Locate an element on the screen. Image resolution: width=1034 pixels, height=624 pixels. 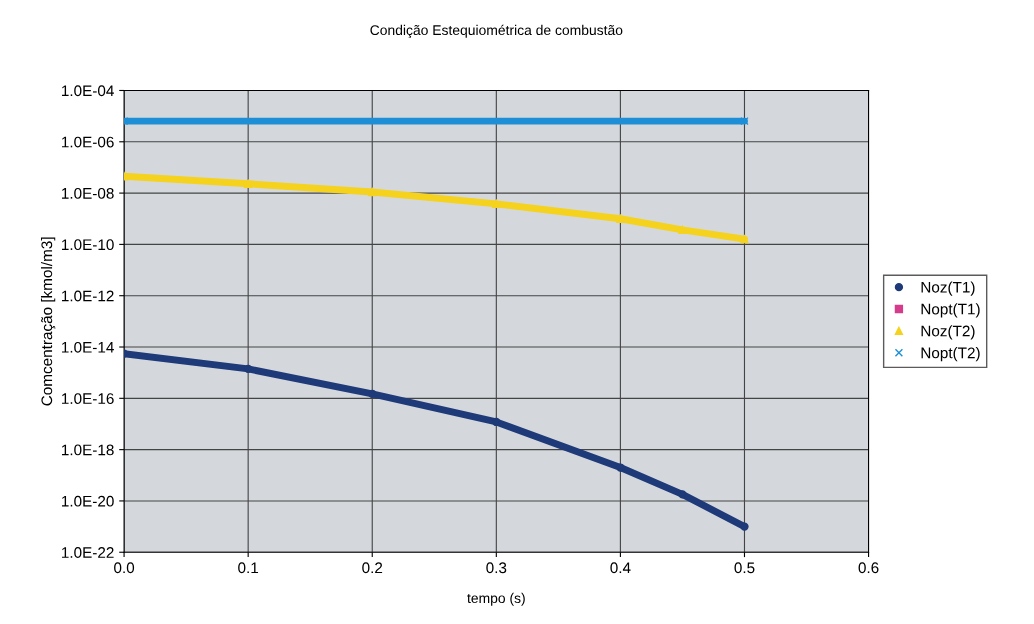
y-tick-label: 1.0E-16 is located at coordinates (88, 399).